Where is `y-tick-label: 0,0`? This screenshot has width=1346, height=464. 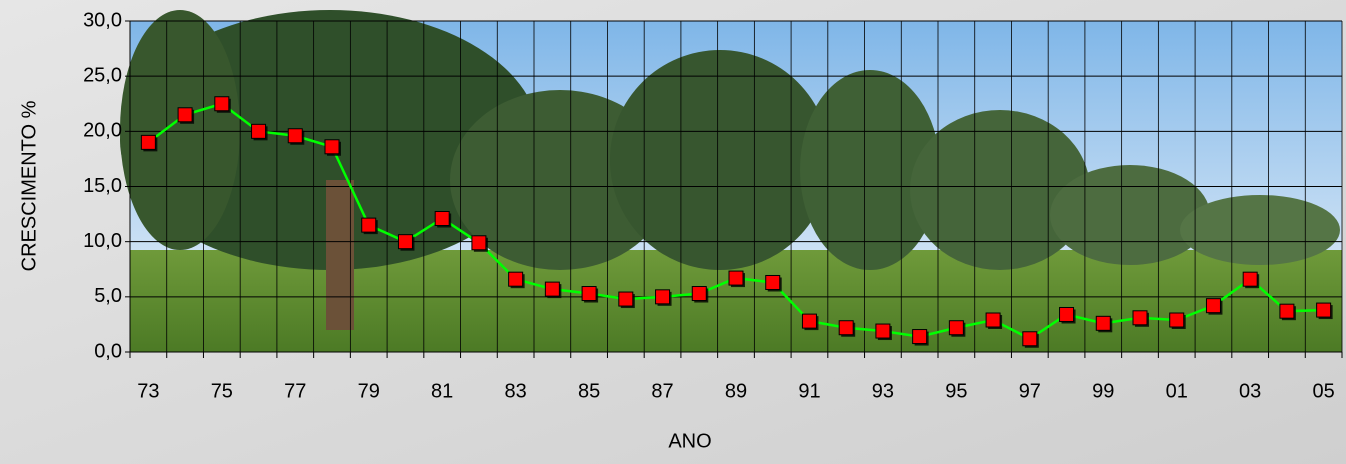 y-tick-label: 0,0 is located at coordinates (108, 351).